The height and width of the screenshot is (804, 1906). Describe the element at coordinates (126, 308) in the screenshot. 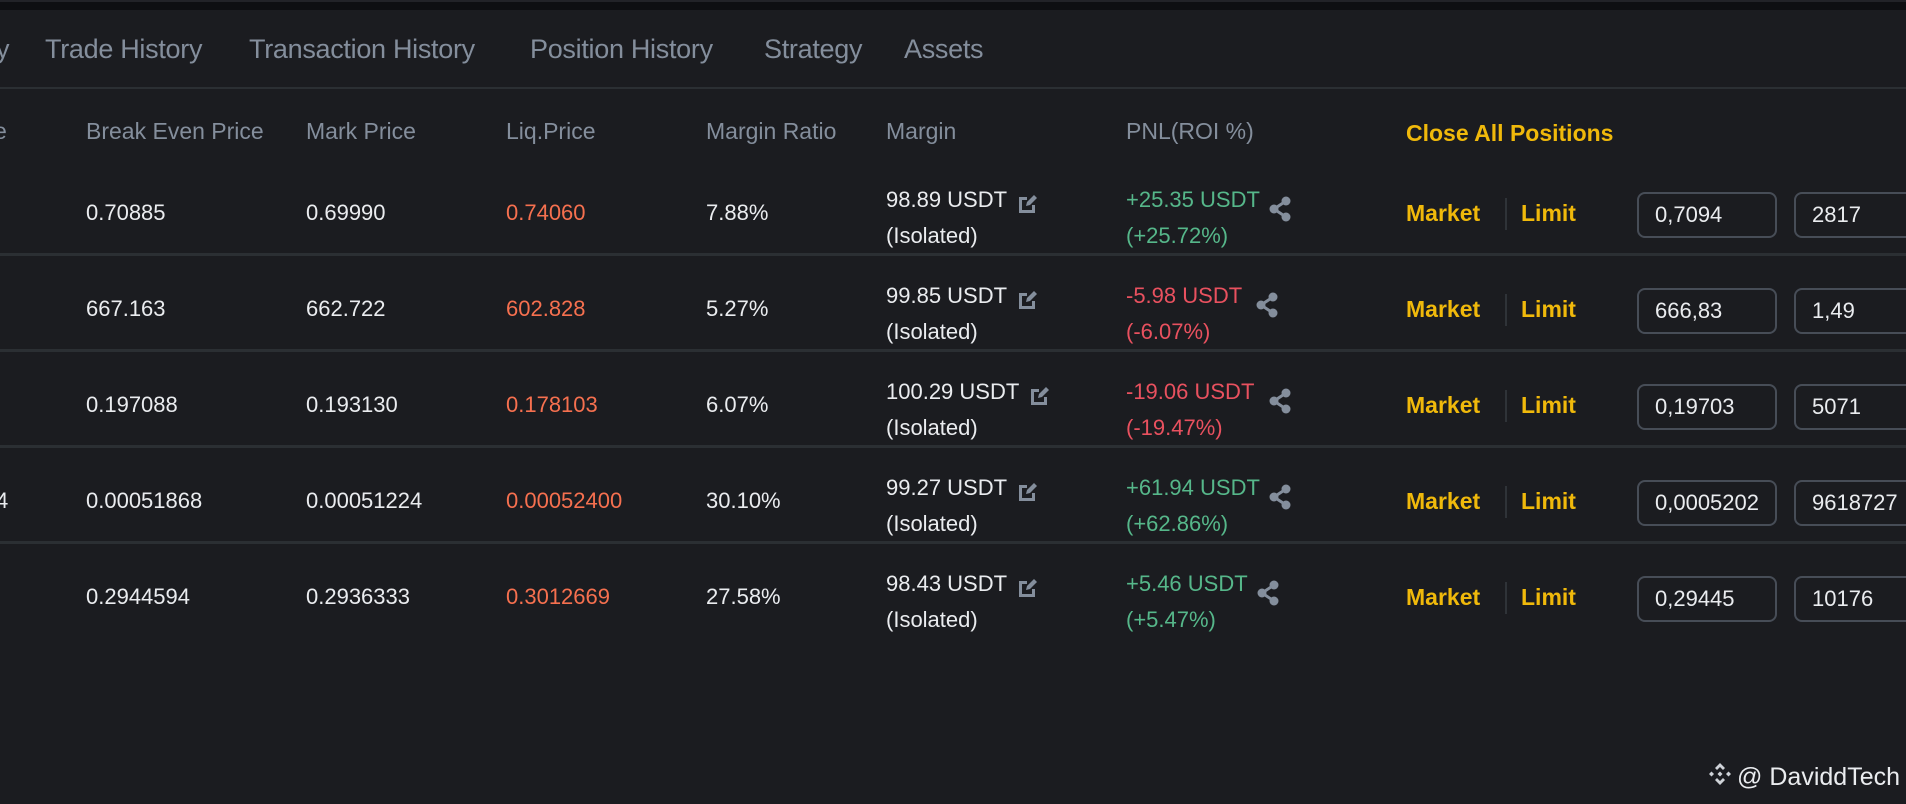

I see `break-even-price: 667.163` at that location.